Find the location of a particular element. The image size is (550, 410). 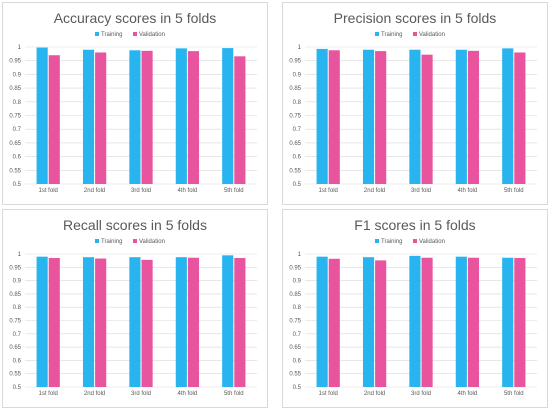

recall-chart-title: Recall scores in 5 folds is located at coordinates (135, 225).